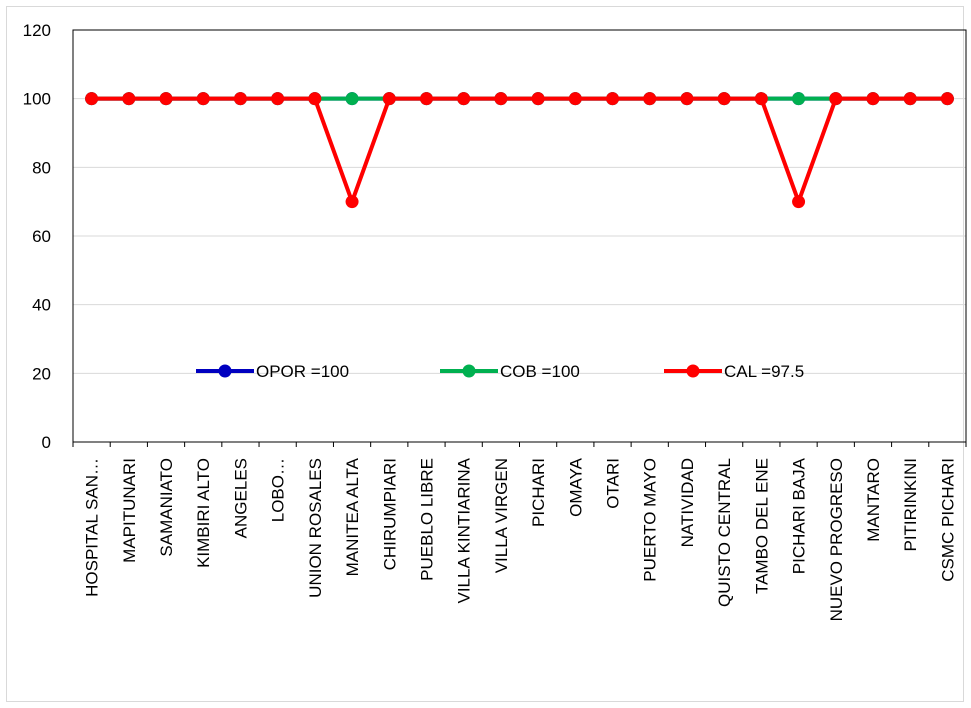 This screenshot has width=971, height=708. Describe the element at coordinates (873, 500) in the screenshot. I see `x-tick-label: MANTARO` at that location.